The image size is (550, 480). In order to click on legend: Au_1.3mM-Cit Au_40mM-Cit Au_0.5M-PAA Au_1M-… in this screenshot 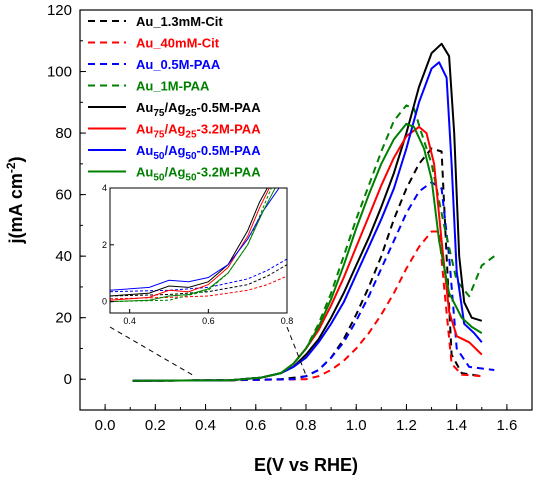, I will do `click(174, 99)`.